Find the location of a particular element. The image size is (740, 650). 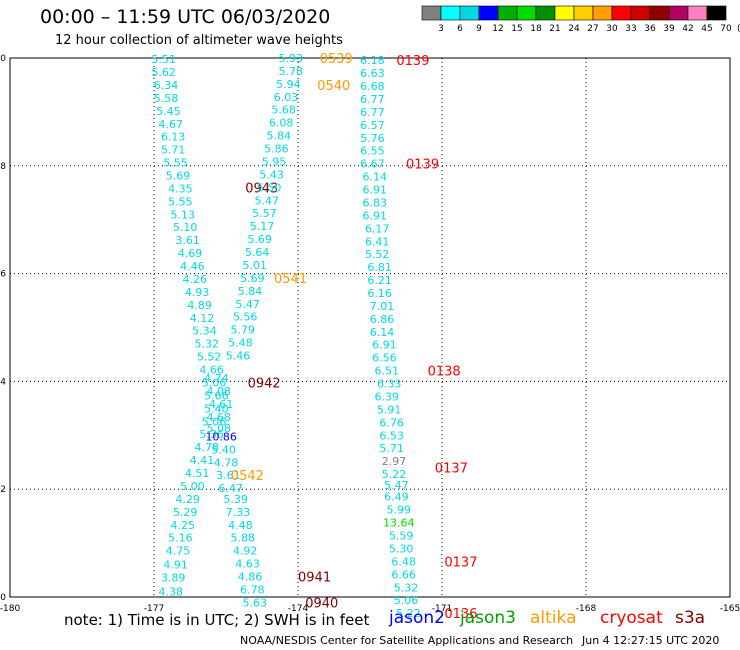

color-scale-tick: 39 is located at coordinates (669, 29).